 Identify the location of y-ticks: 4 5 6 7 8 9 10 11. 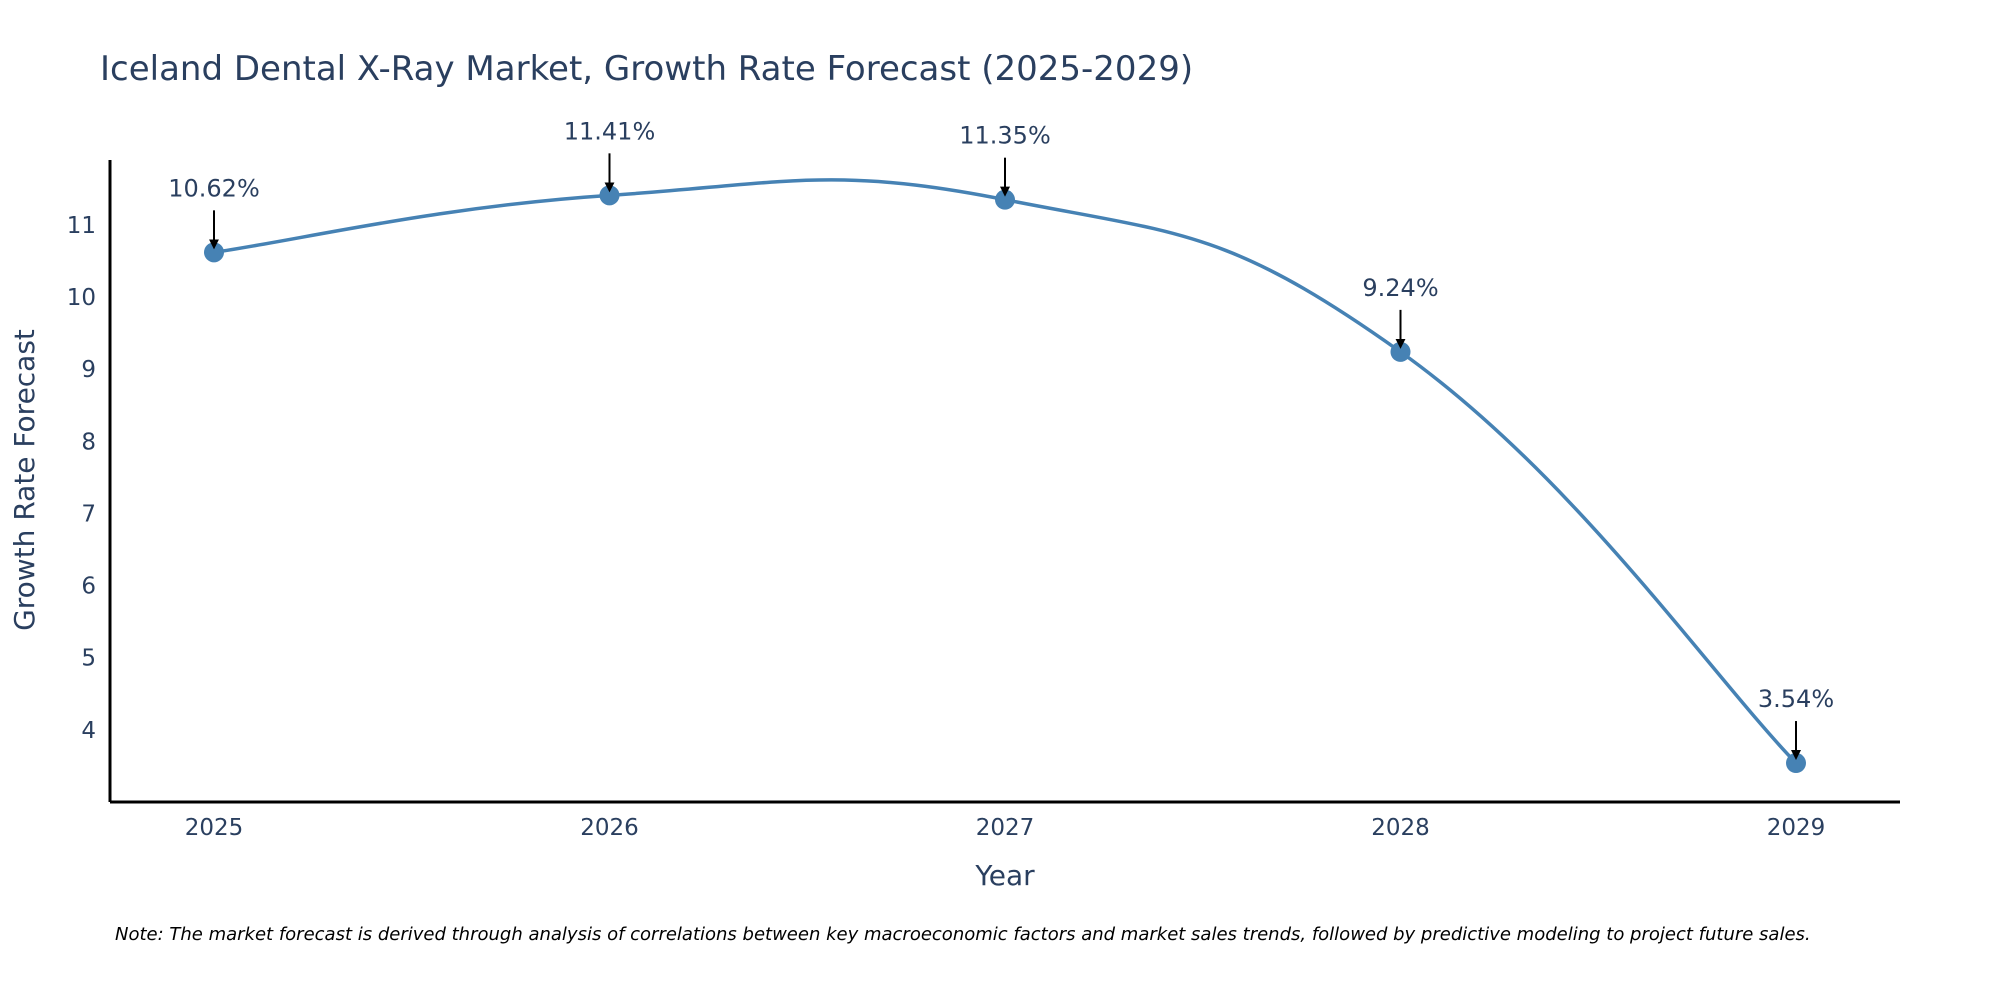
(81, 478).